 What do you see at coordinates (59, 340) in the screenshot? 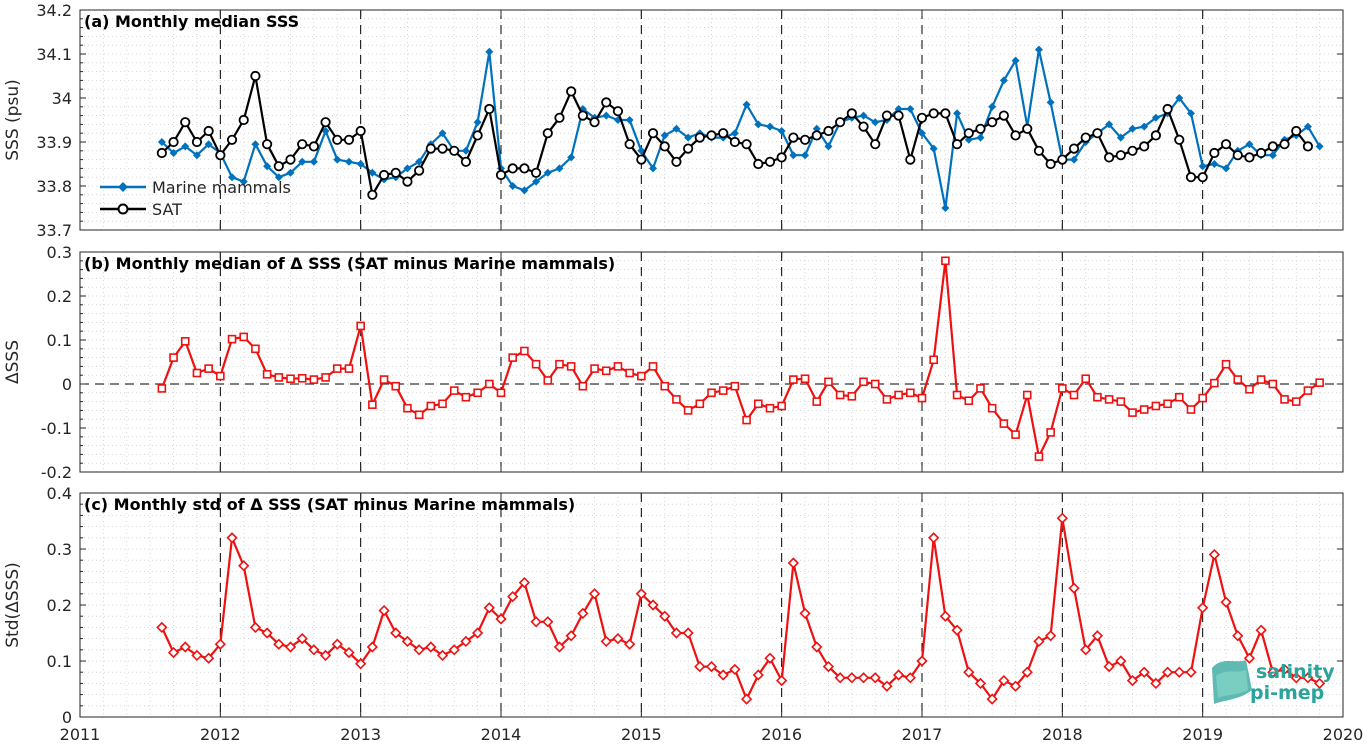
I see `y-tick-label: 0.1` at bounding box center [59, 340].